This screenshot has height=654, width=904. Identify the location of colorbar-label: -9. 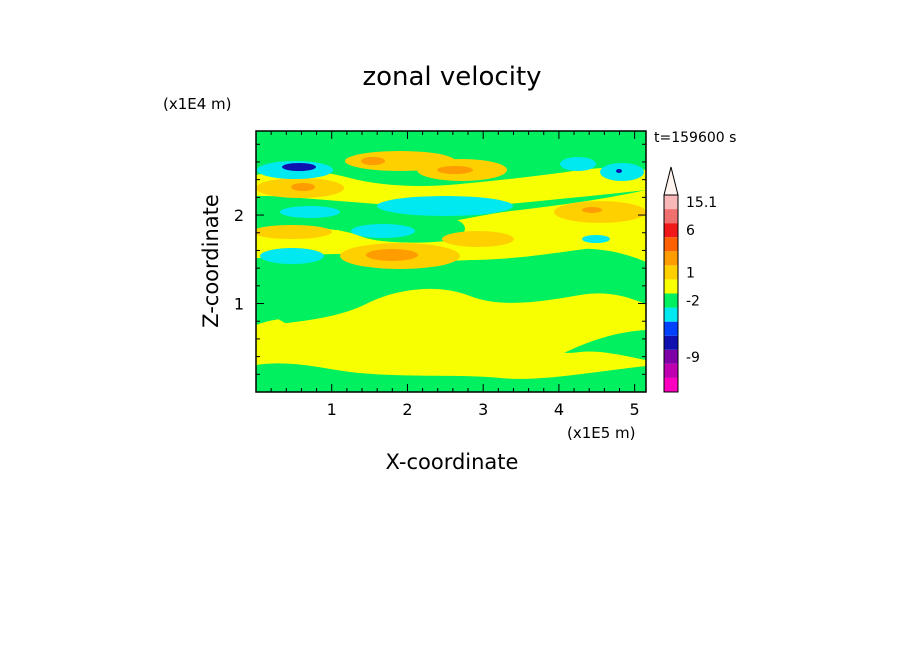
(693, 358).